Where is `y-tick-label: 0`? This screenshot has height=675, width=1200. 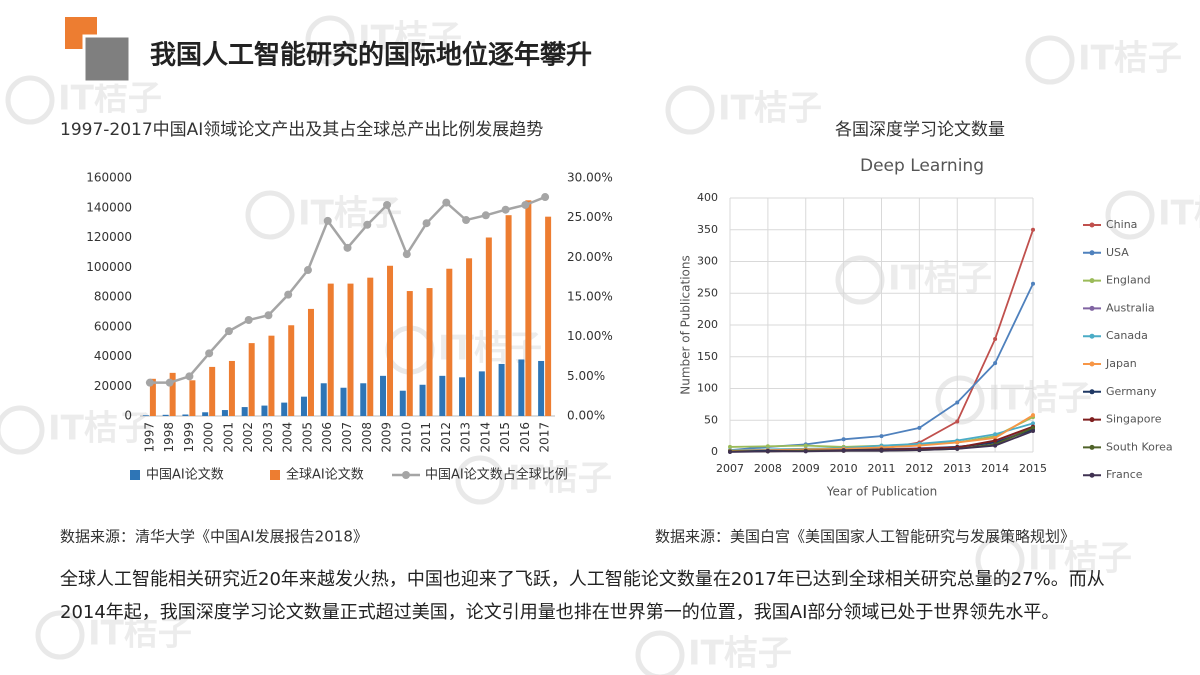 y-tick-label: 0 is located at coordinates (714, 451).